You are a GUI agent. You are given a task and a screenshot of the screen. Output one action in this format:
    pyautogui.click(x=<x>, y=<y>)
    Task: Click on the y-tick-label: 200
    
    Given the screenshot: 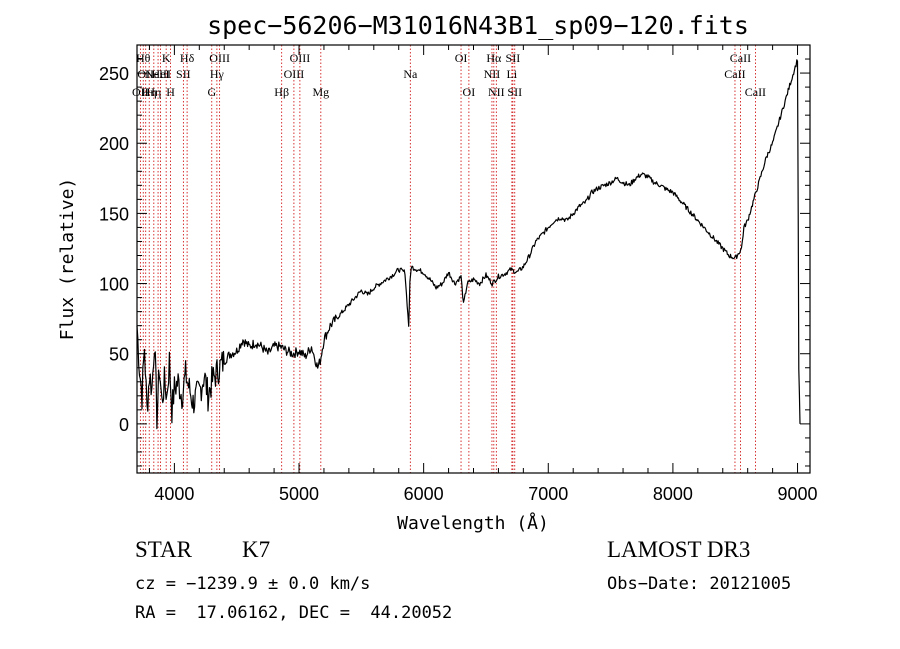 What is the action you would take?
    pyautogui.click(x=114, y=144)
    